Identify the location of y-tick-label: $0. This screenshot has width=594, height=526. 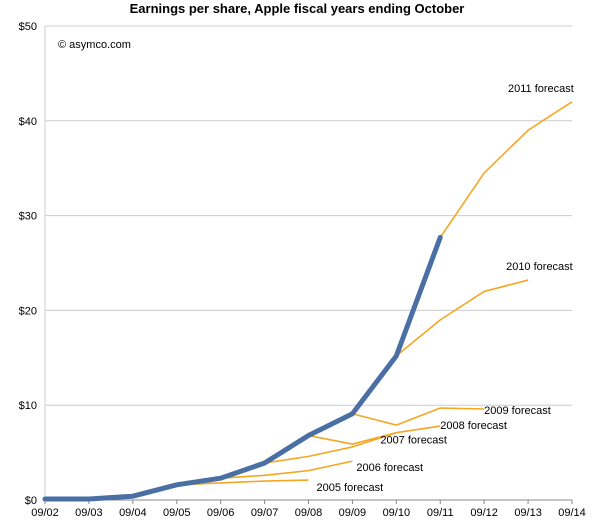
(31, 501).